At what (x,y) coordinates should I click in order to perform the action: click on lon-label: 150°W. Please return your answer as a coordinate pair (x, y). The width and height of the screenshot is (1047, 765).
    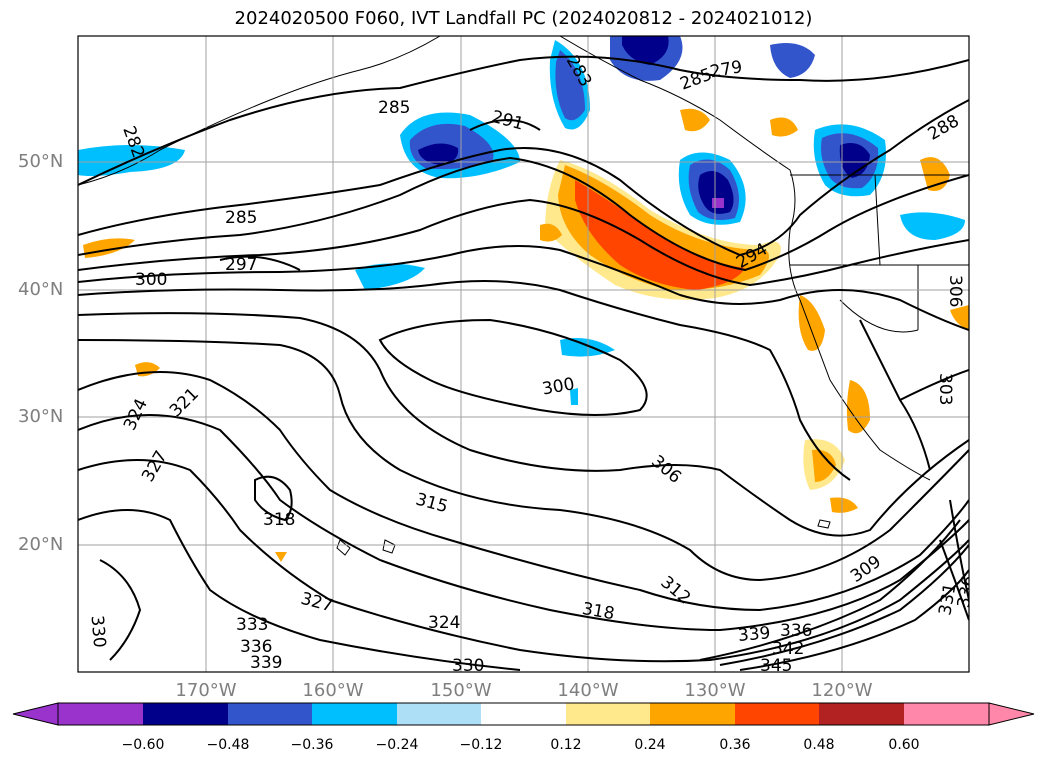
    Looking at the image, I should click on (461, 690).